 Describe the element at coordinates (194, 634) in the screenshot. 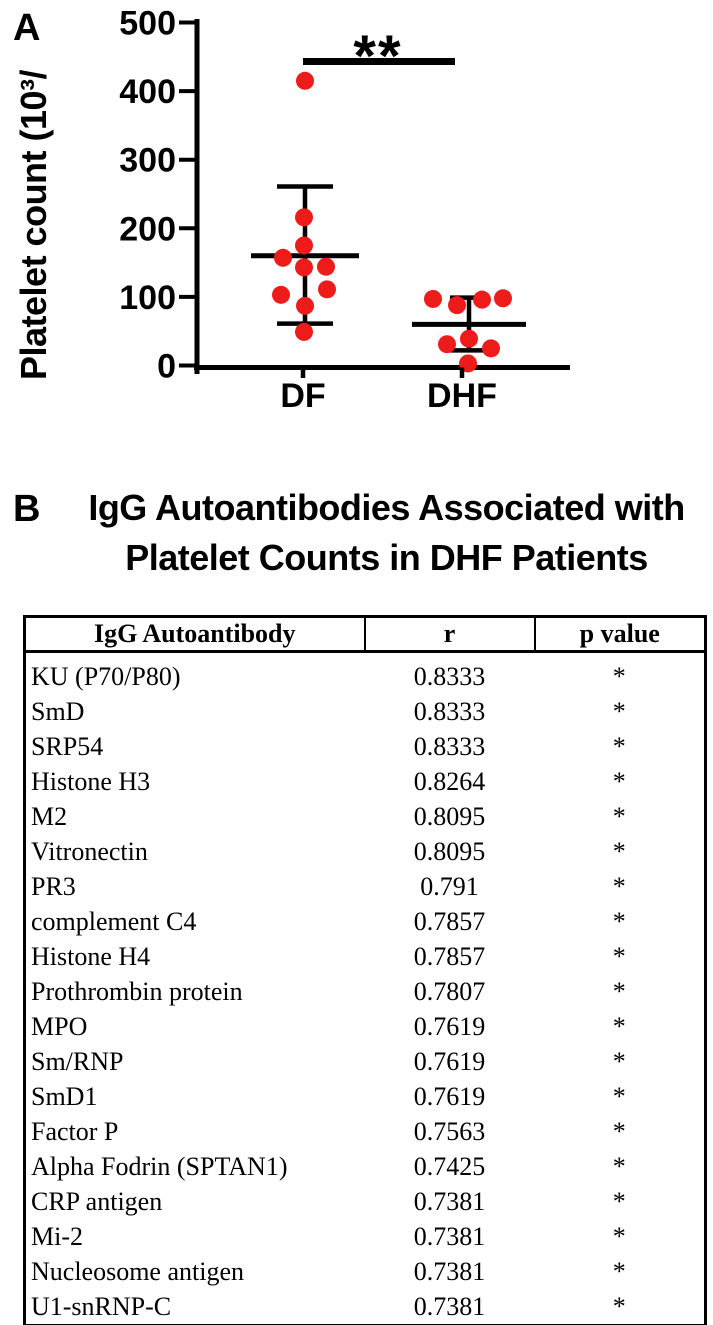

I see `header-igg-autoantibody: IgG Autoantibody` at that location.